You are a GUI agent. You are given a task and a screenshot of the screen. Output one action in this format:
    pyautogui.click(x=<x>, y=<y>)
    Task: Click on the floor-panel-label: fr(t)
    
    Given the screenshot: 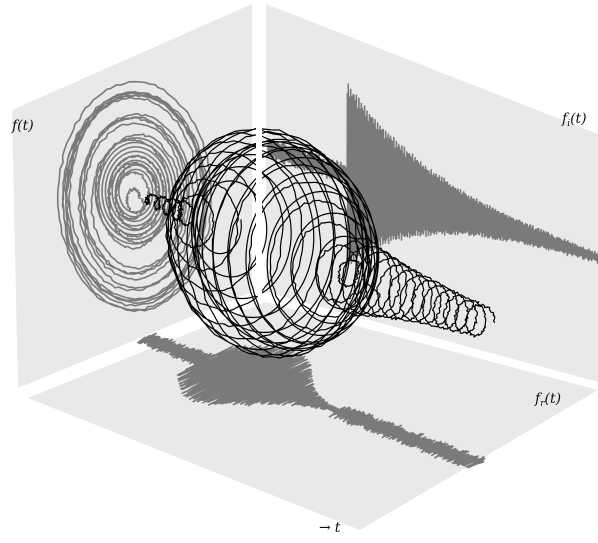 What is the action you would take?
    pyautogui.click(x=547, y=400)
    